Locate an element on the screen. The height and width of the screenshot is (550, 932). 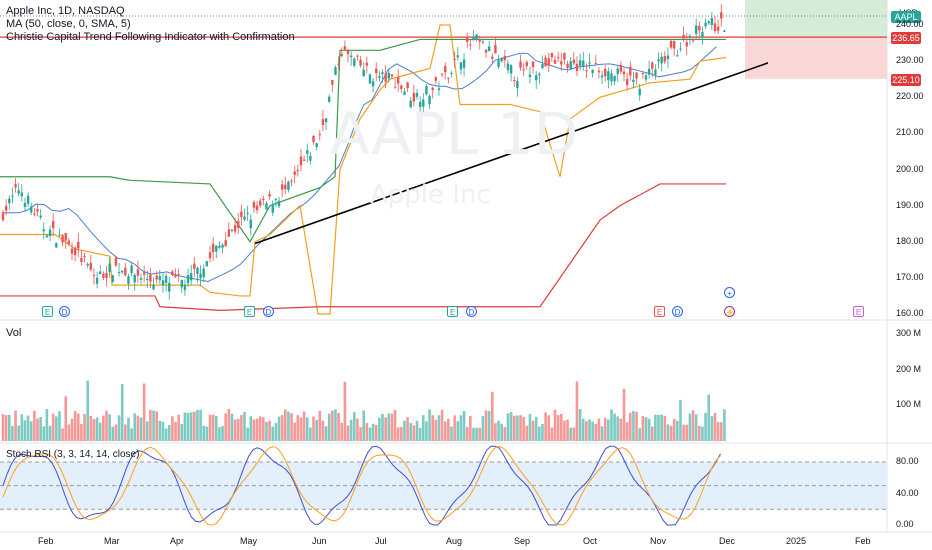
price-tick-label: 170.00 is located at coordinates (910, 276).